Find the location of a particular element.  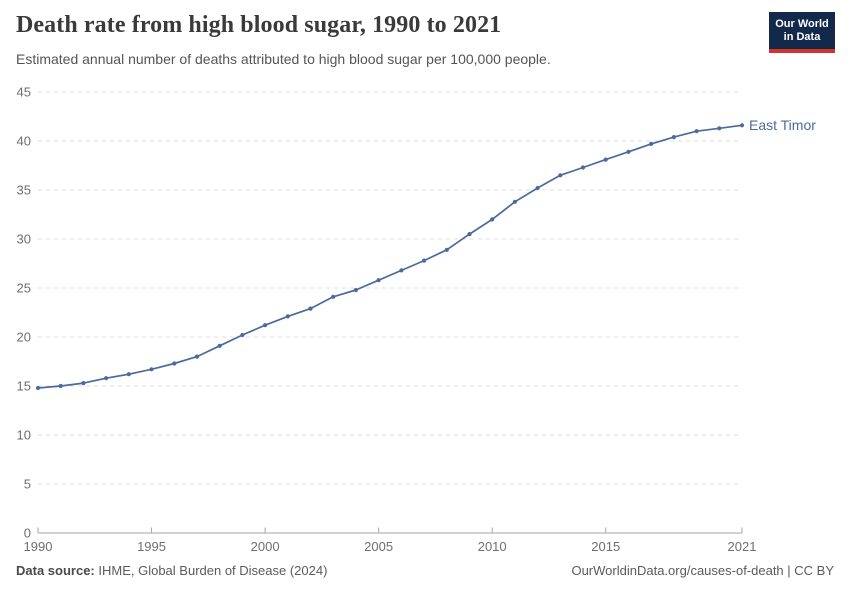

owid-logo: Our World in Data is located at coordinates (802, 32).